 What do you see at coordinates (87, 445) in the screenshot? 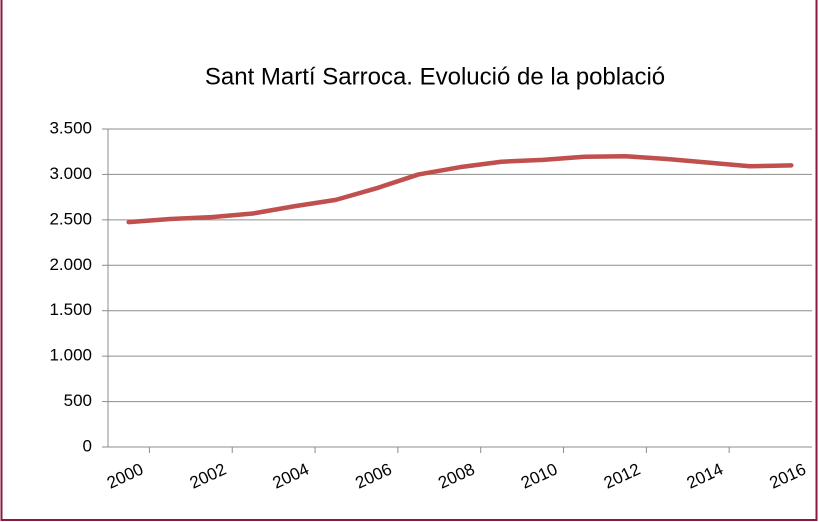
I see `y-tick-label: 0` at bounding box center [87, 445].